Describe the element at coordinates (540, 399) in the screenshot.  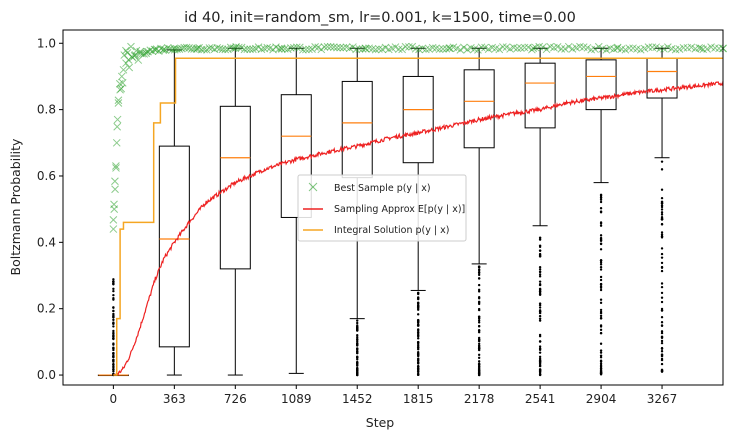
I see `x-tick-label: 2541` at that location.